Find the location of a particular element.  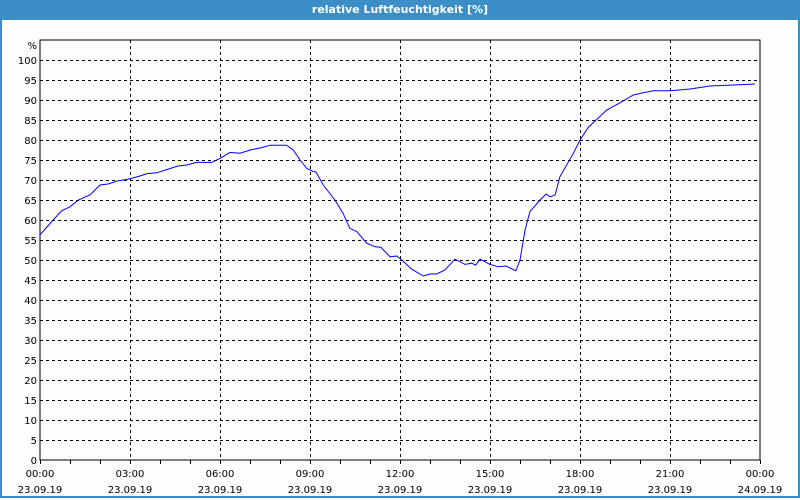

x-tick-time: 21:00 is located at coordinates (670, 474).